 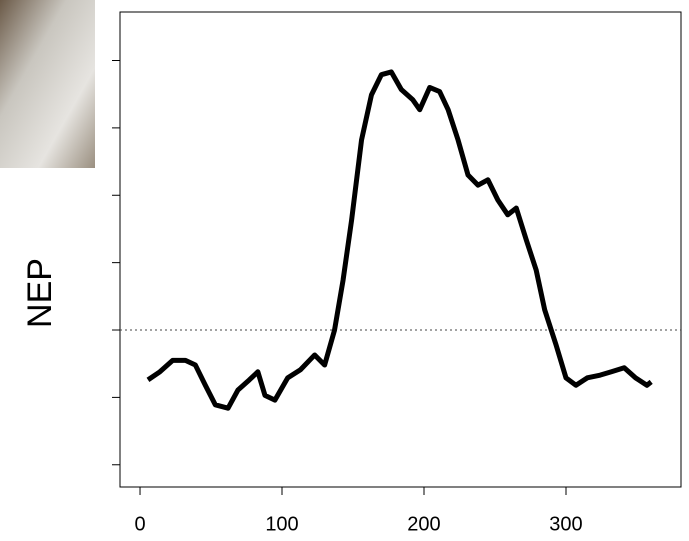 I want to click on photo, so click(x=47, y=84).